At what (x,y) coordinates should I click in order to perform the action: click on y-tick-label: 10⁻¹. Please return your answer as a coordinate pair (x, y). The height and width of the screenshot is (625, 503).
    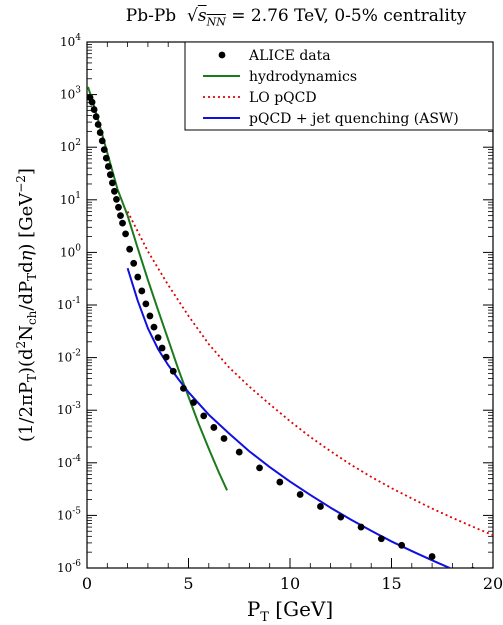
    Looking at the image, I should click on (69, 304).